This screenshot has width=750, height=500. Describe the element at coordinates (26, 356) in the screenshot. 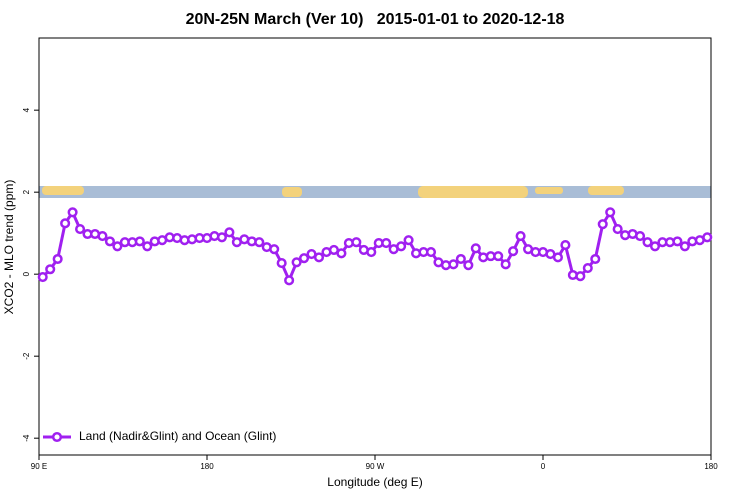

I see `y-tick-label: -2` at that location.